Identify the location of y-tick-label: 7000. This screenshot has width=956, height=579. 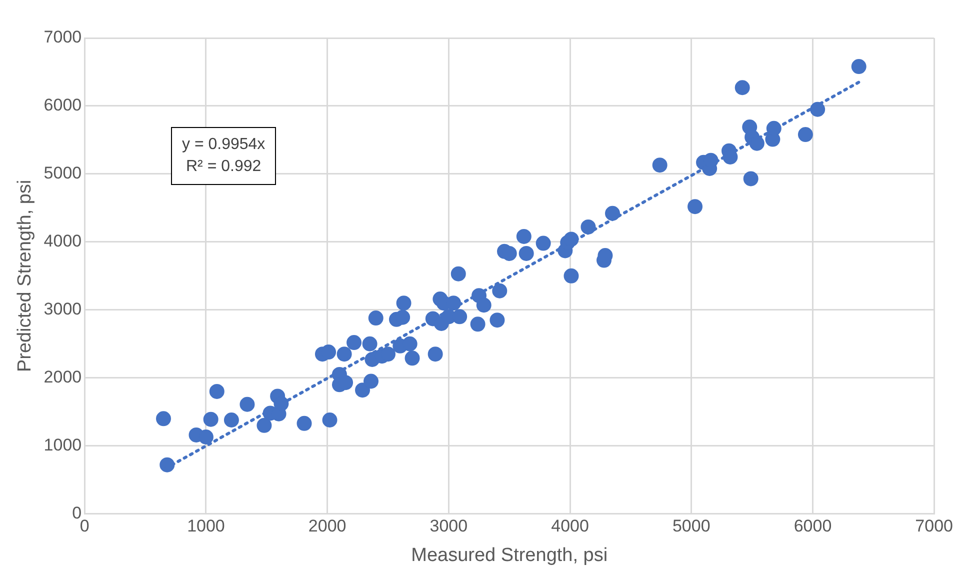
(63, 37).